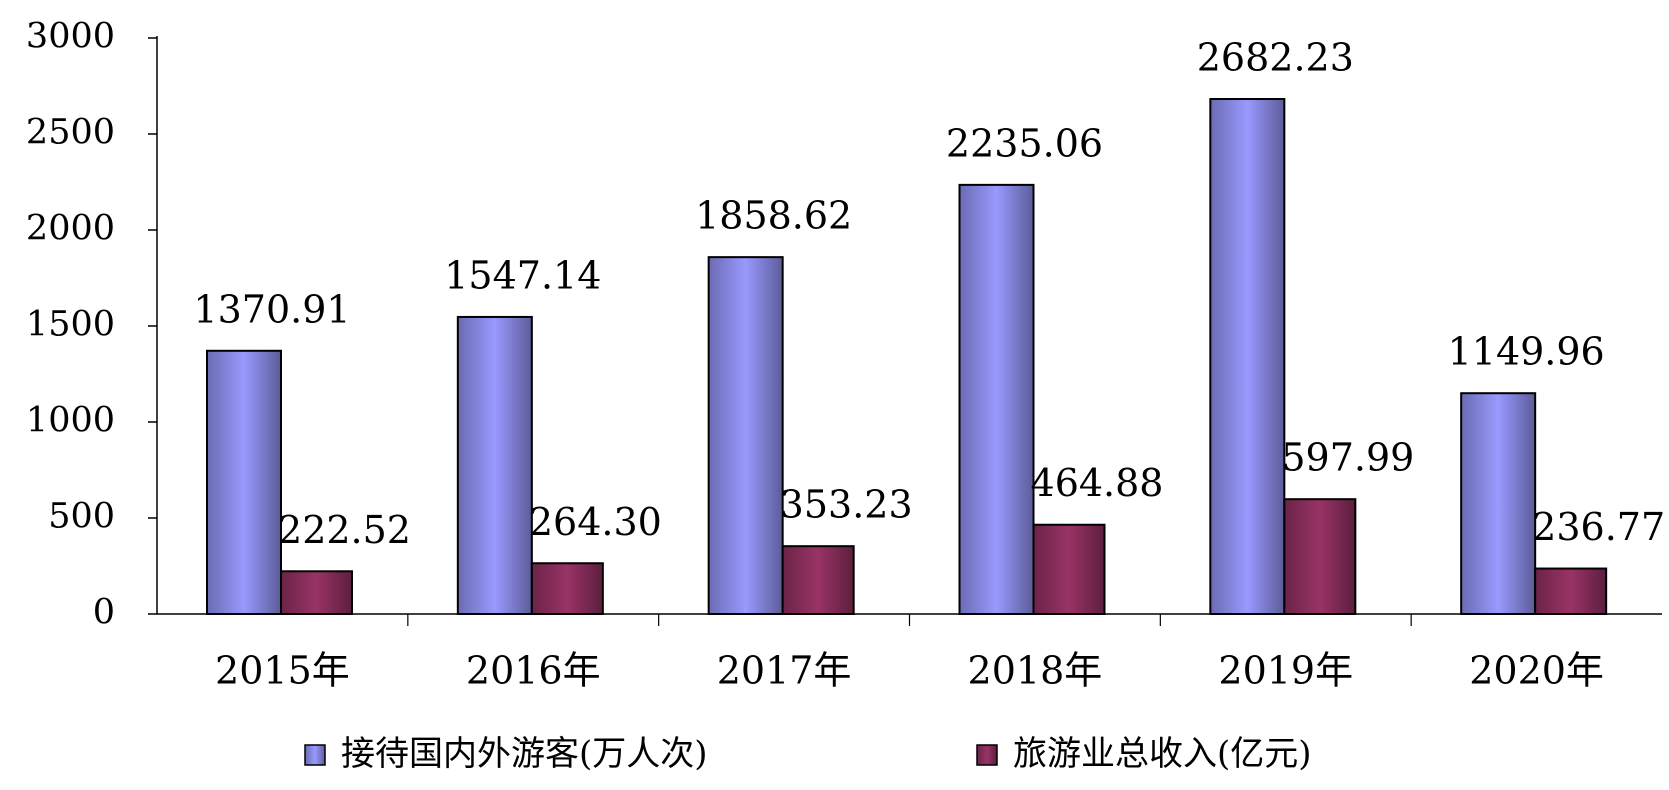  Describe the element at coordinates (1275, 58) in the screenshot. I see `data-label: 2682.23` at that location.